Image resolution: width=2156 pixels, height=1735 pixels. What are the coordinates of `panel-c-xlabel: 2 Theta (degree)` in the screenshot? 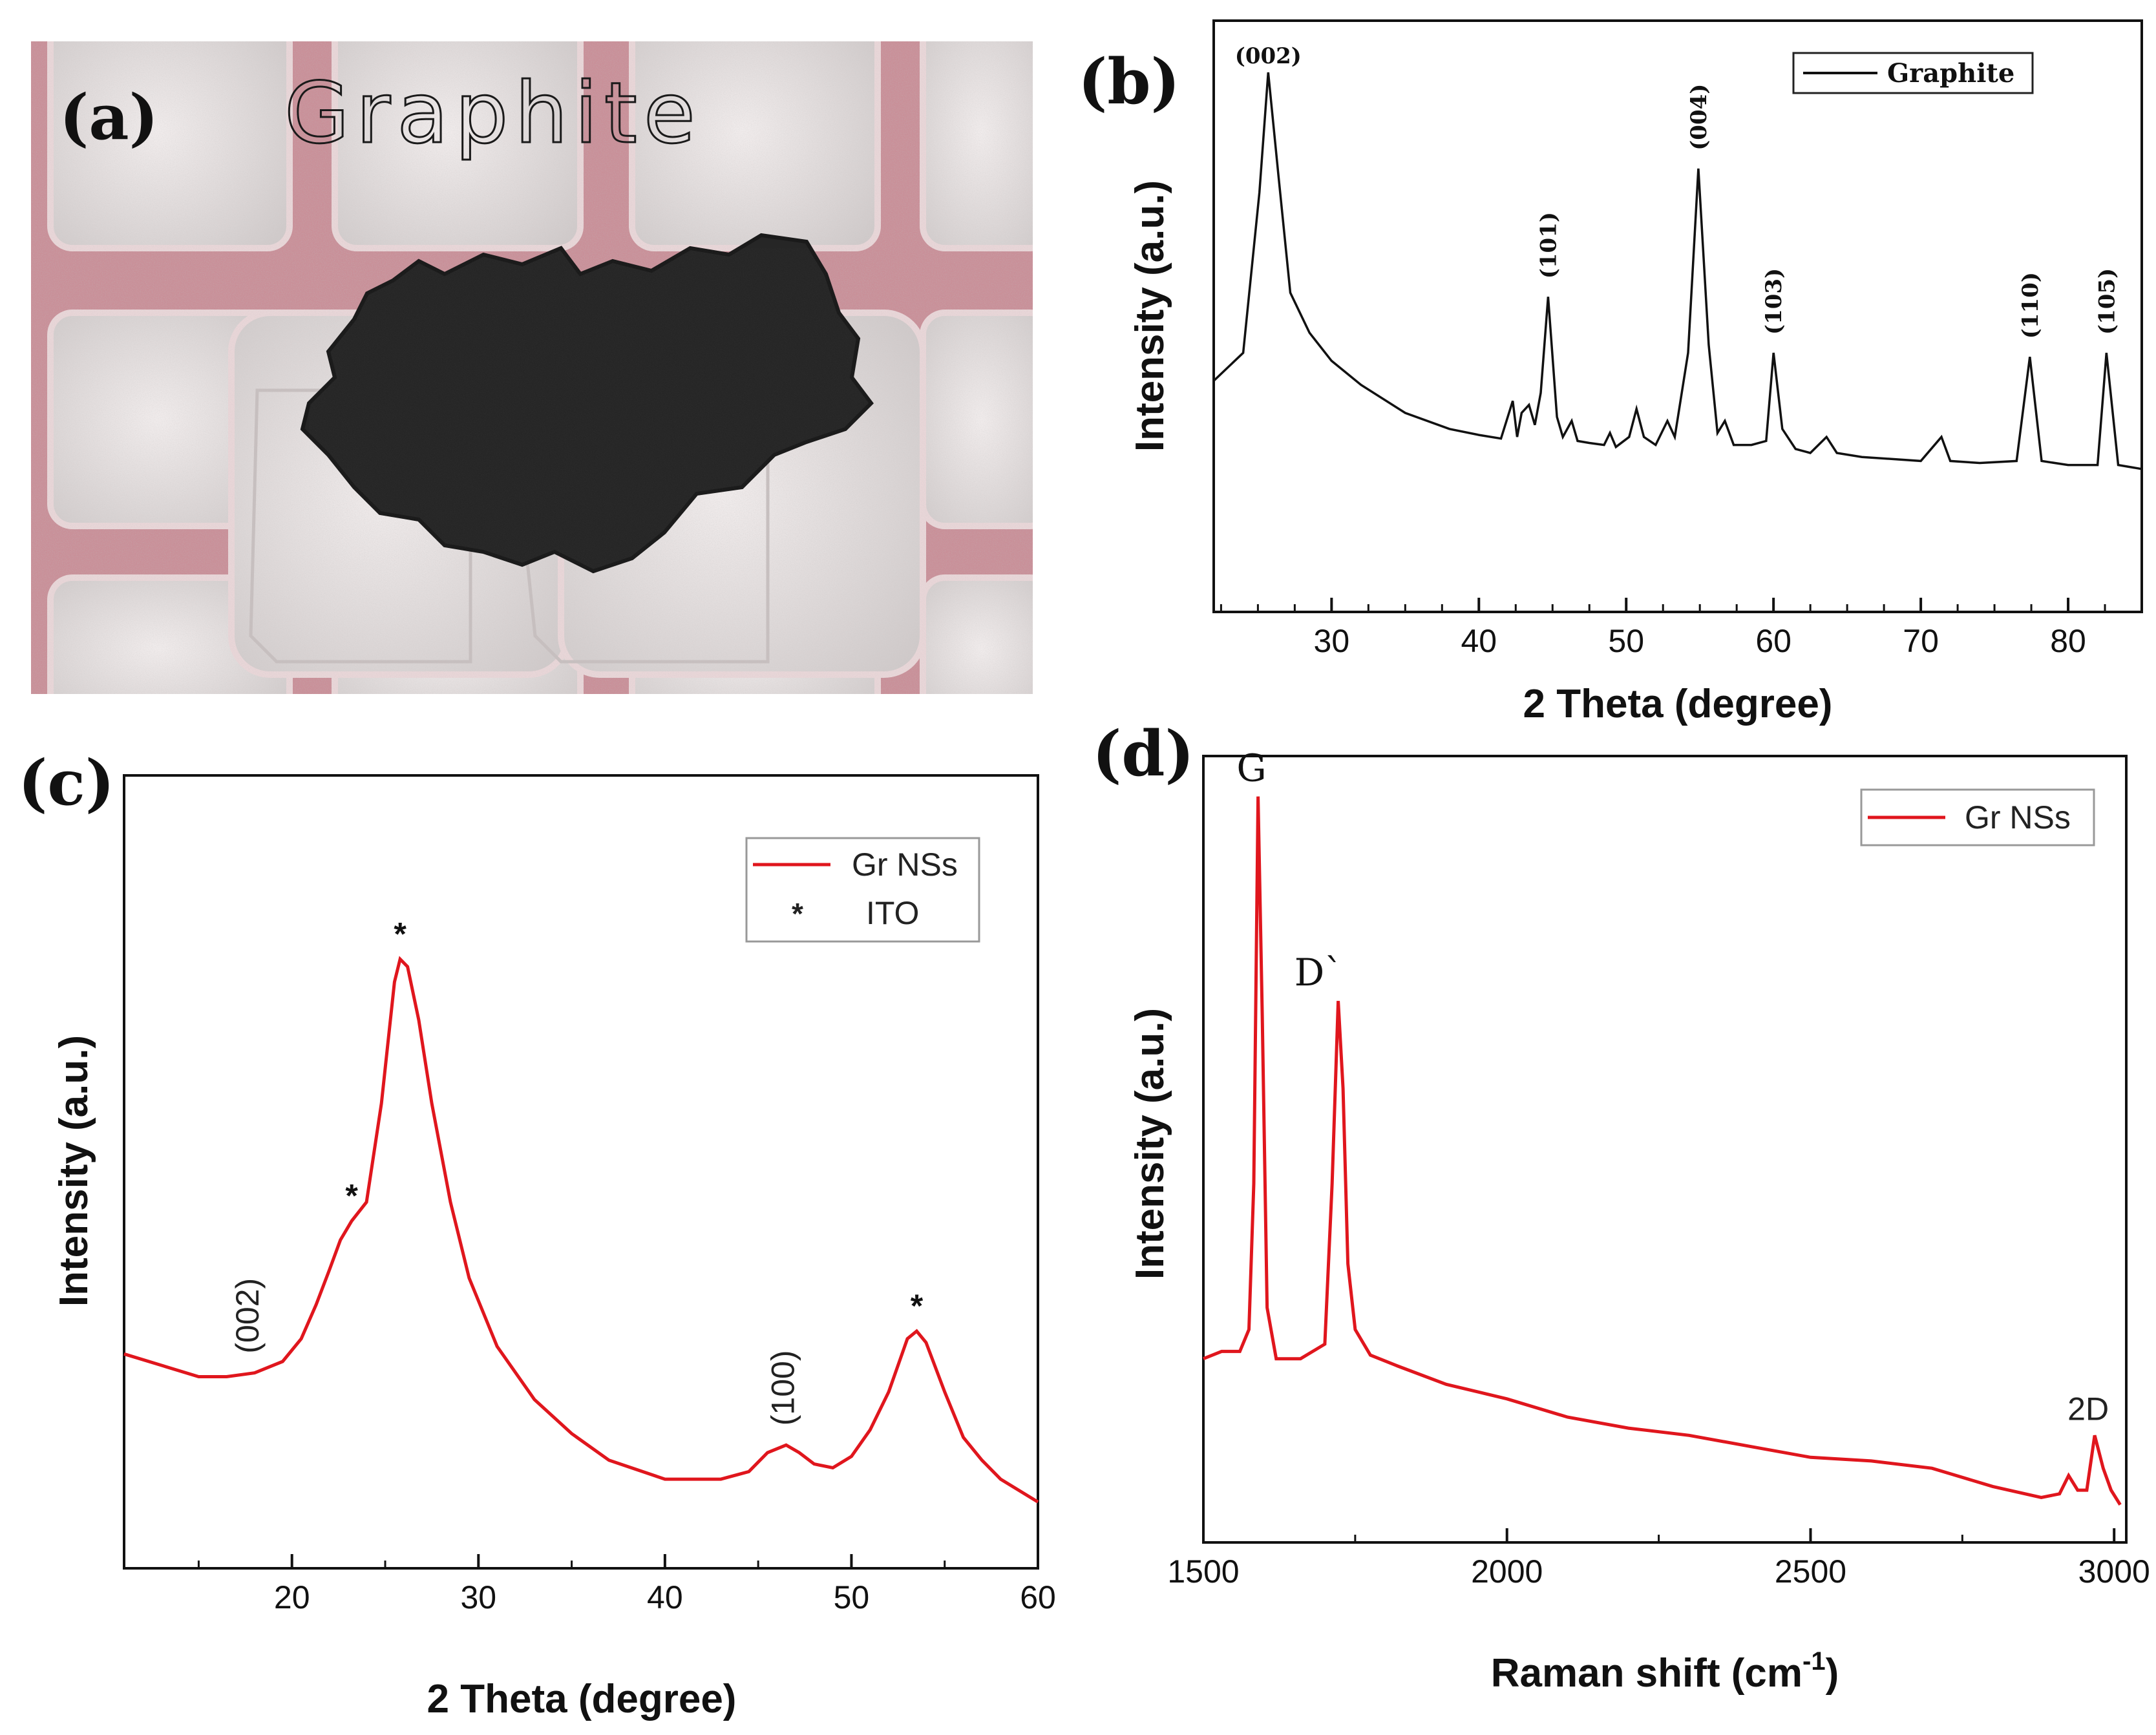 It's located at (582, 1699).